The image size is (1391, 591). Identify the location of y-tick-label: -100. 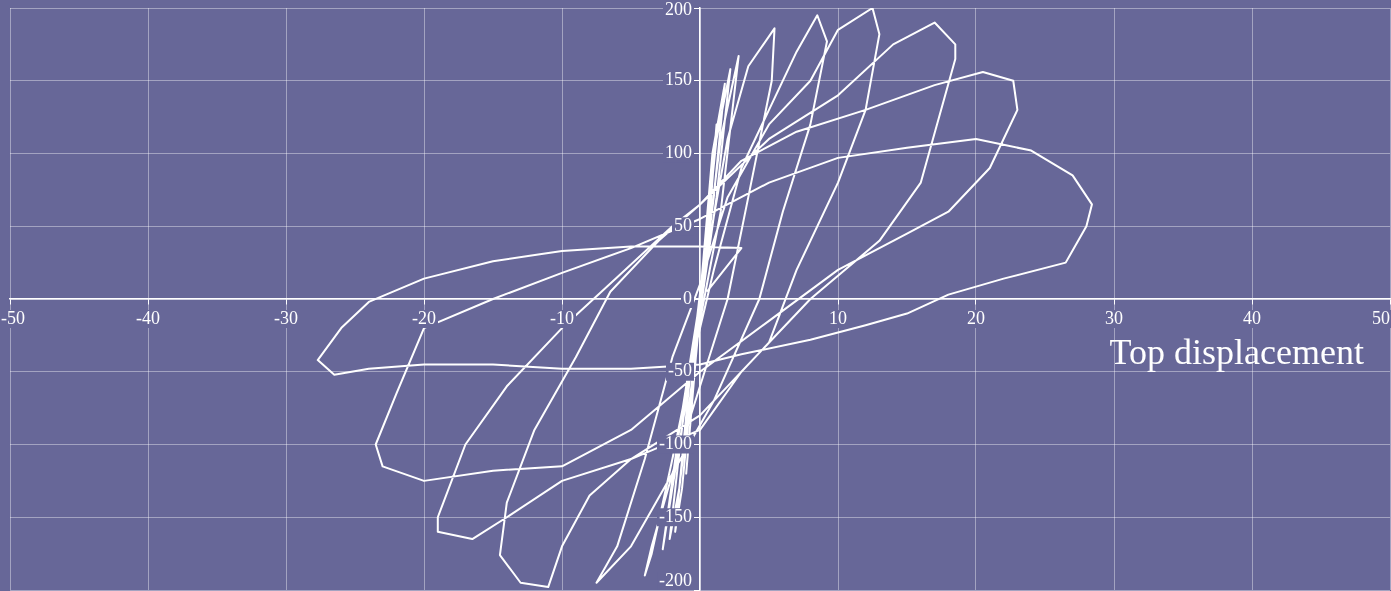
(676, 443).